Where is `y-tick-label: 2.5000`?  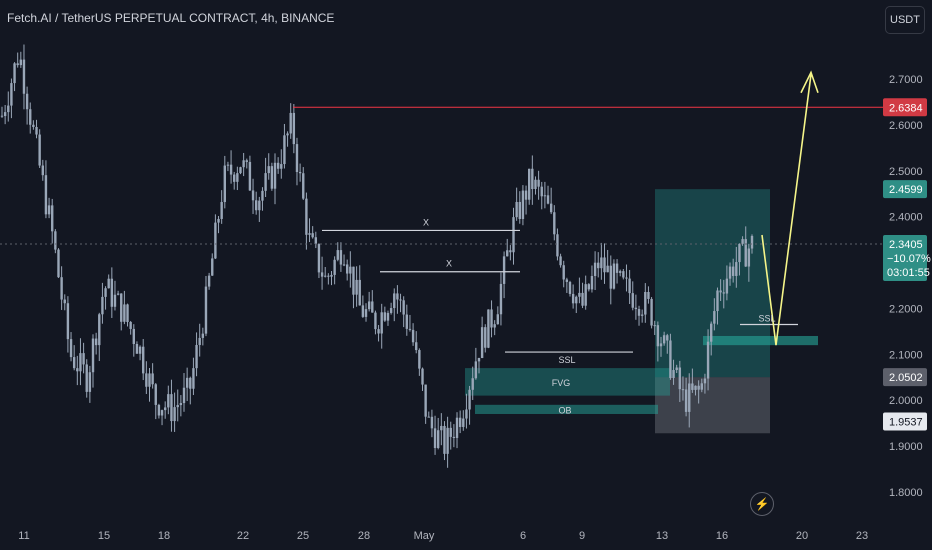 y-tick-label: 2.5000 is located at coordinates (906, 172).